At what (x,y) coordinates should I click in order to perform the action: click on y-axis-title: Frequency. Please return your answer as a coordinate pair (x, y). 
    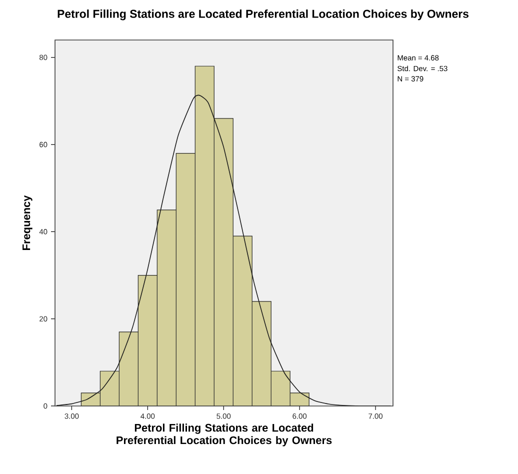
    Looking at the image, I should click on (27, 222).